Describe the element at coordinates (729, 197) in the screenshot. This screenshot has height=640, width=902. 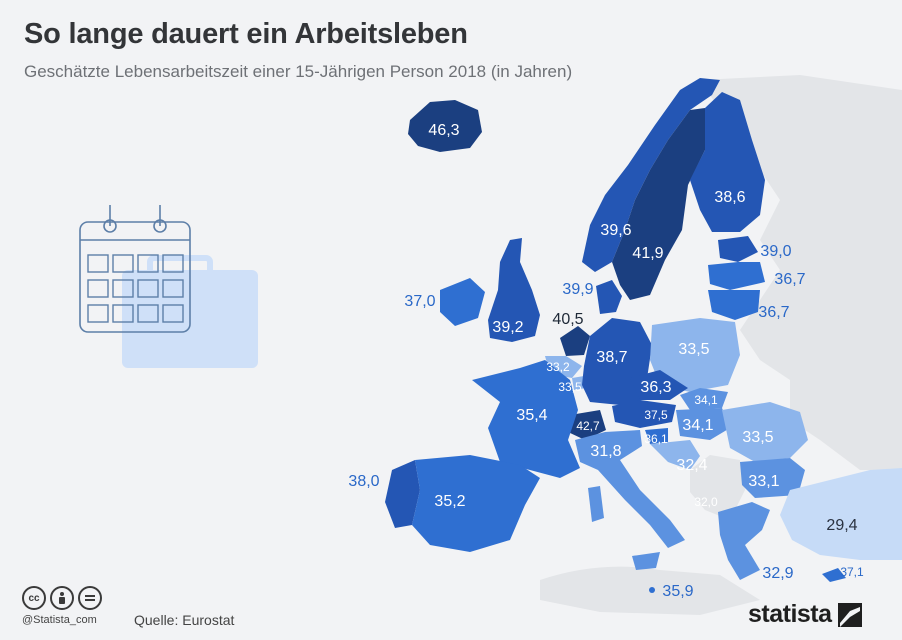
I see `label-finland: 38,6` at that location.